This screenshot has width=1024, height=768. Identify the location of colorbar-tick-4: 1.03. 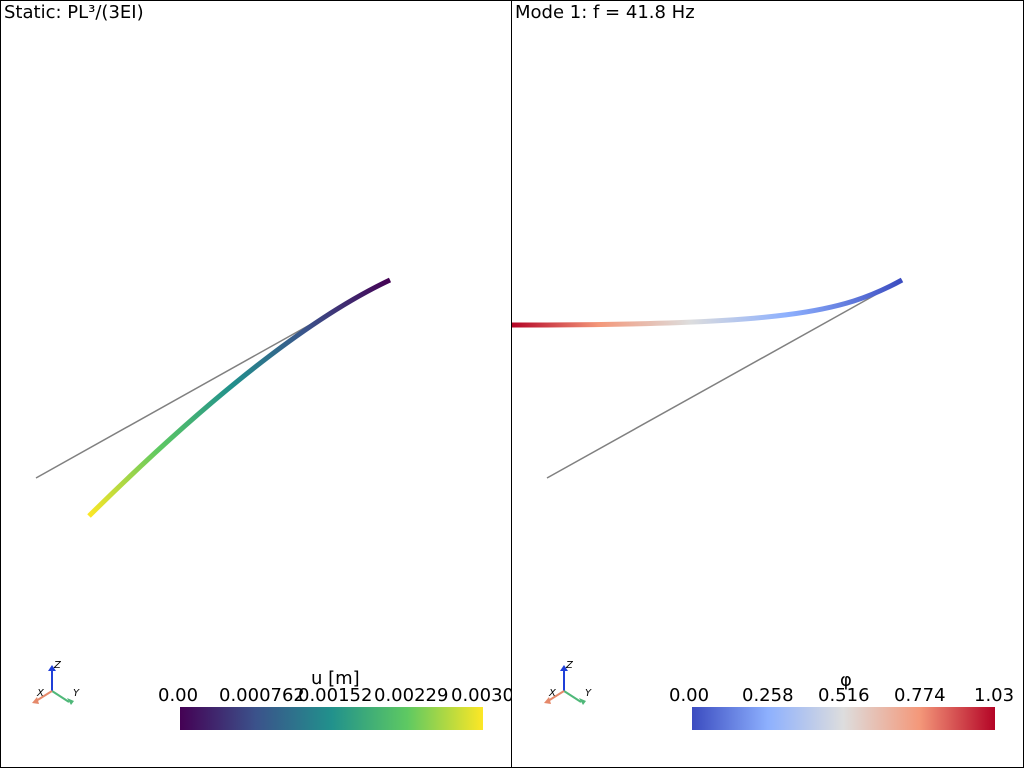
(994, 695).